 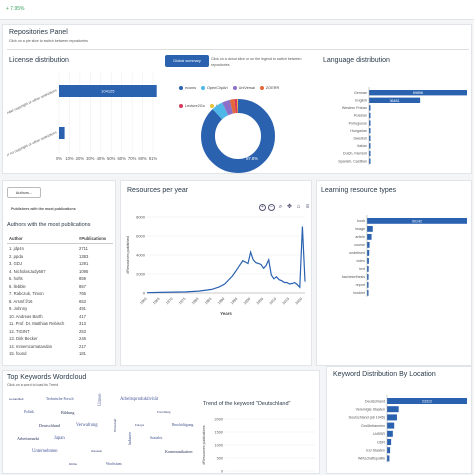 I want to click on author-pub-count: 181, so click(x=82, y=353).